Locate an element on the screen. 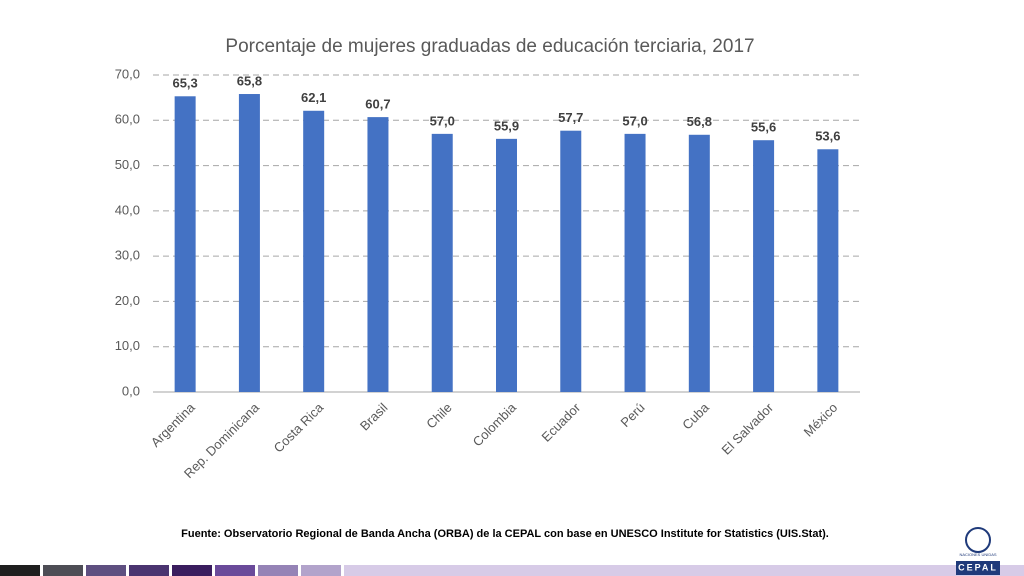 This screenshot has height=576, width=1024. x-tick-label: Cuba is located at coordinates (695, 415).